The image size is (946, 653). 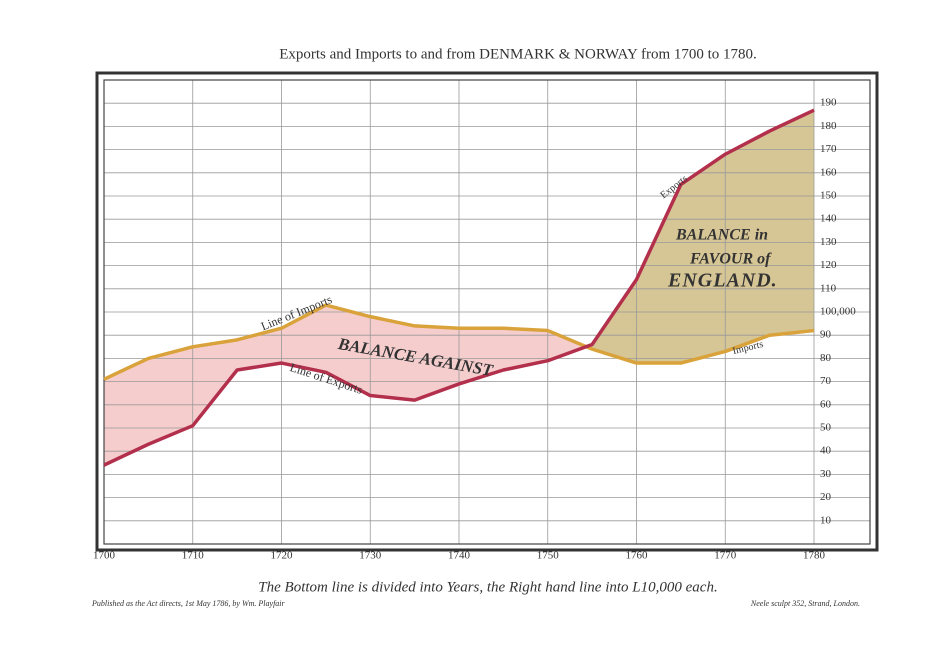 What do you see at coordinates (282, 556) in the screenshot?
I see `x-tick-label: 1720` at bounding box center [282, 556].